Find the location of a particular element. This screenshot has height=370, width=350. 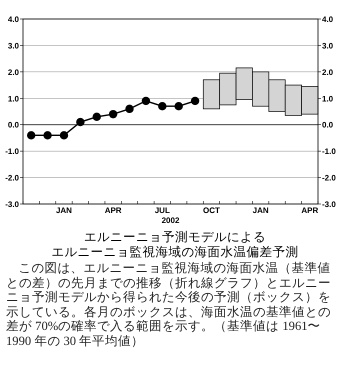

y2-tick-label: 3.0 is located at coordinates (328, 45).